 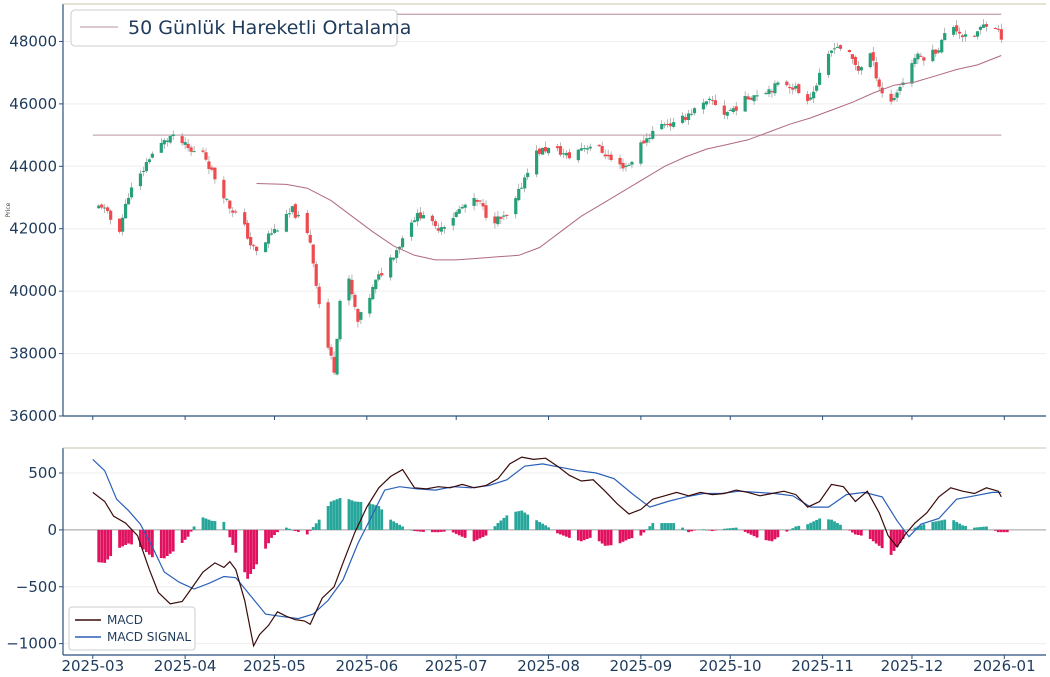 I want to click on macd-y-tick-label: 500, so click(x=42, y=473).